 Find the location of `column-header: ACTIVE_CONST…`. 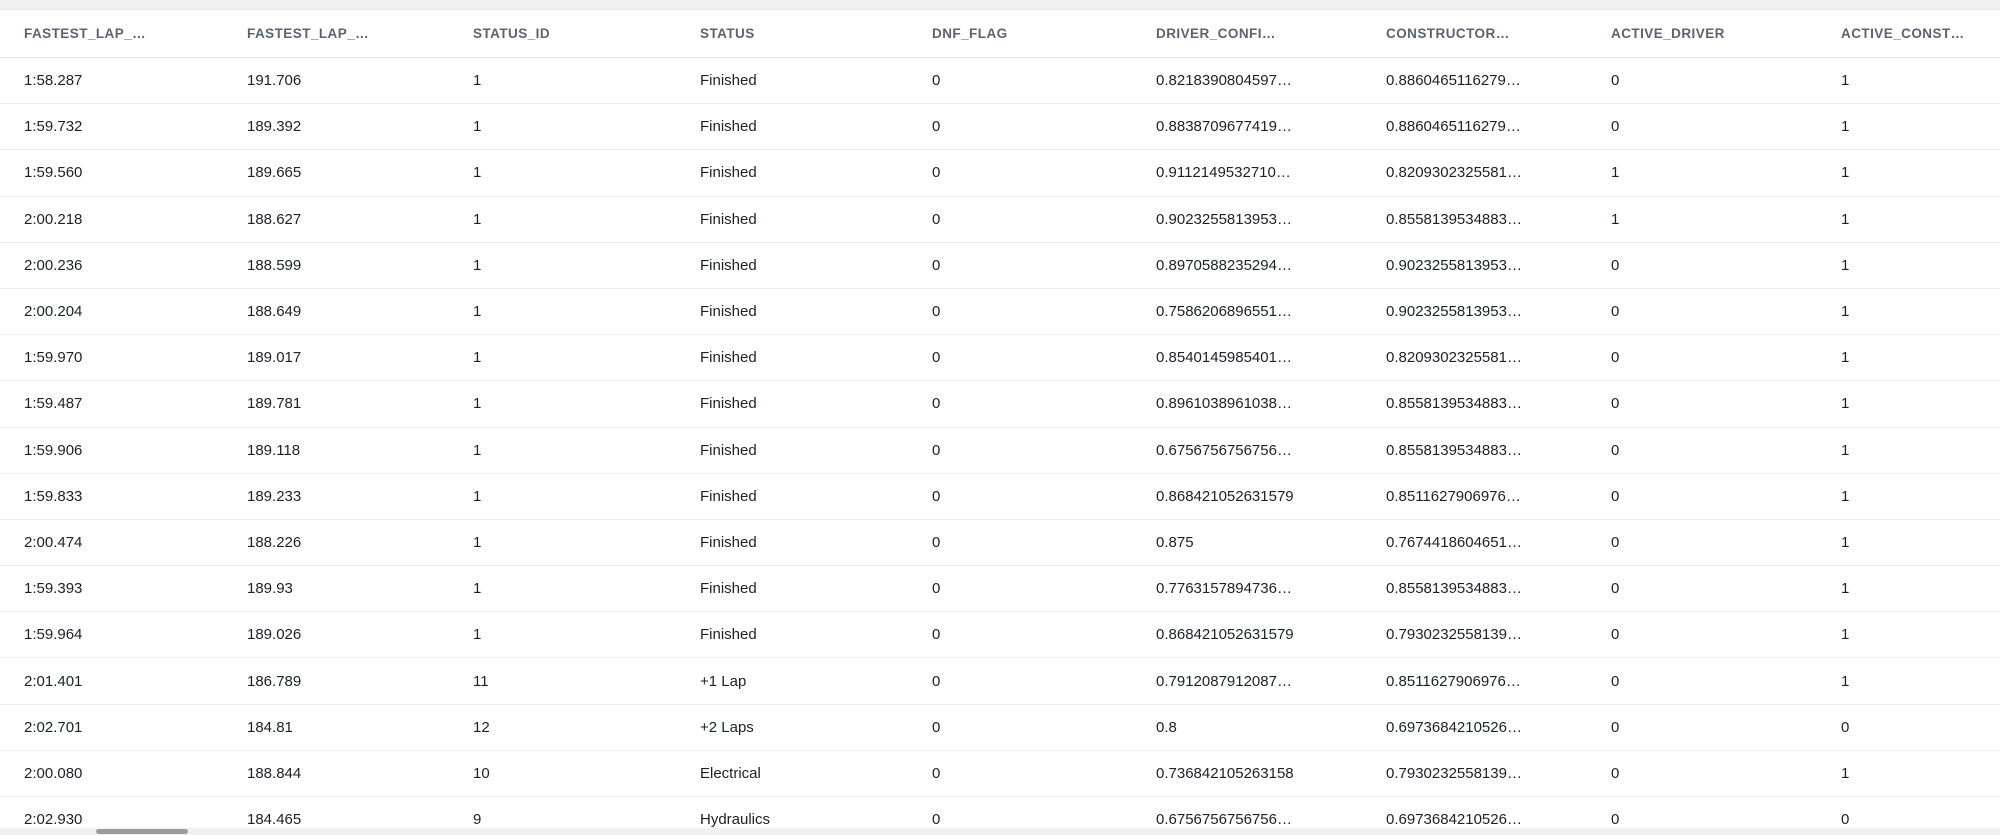

column-header: ACTIVE_CONST… is located at coordinates (1908, 34).